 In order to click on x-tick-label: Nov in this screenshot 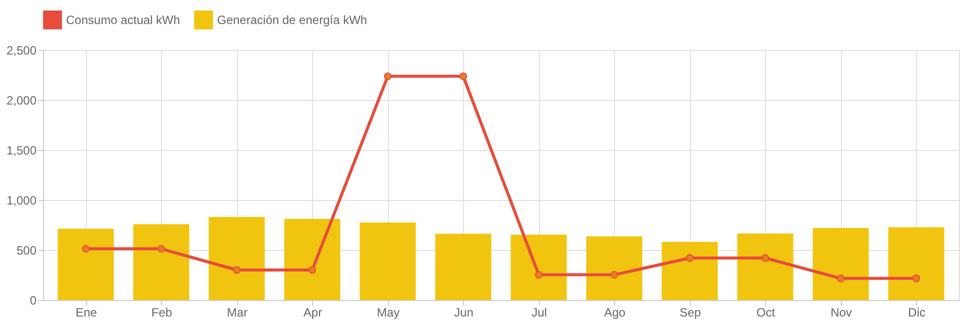, I will do `click(841, 313)`.